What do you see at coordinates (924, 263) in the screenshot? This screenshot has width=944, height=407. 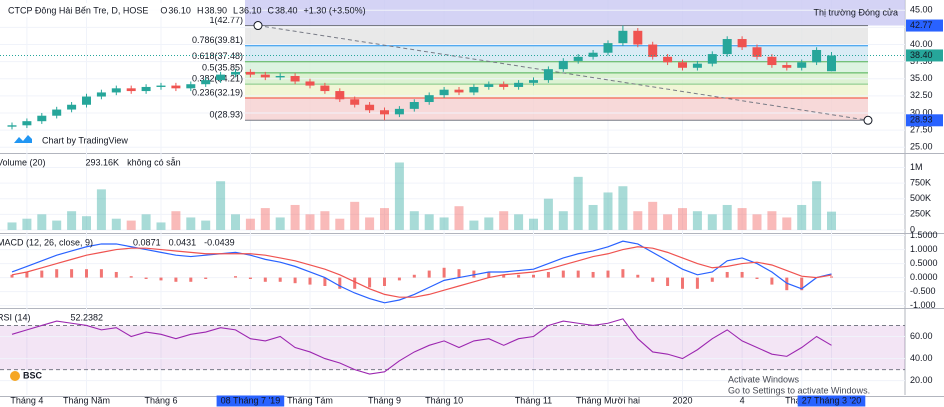 I see `y-tick-label: 0.5000` at bounding box center [924, 263].